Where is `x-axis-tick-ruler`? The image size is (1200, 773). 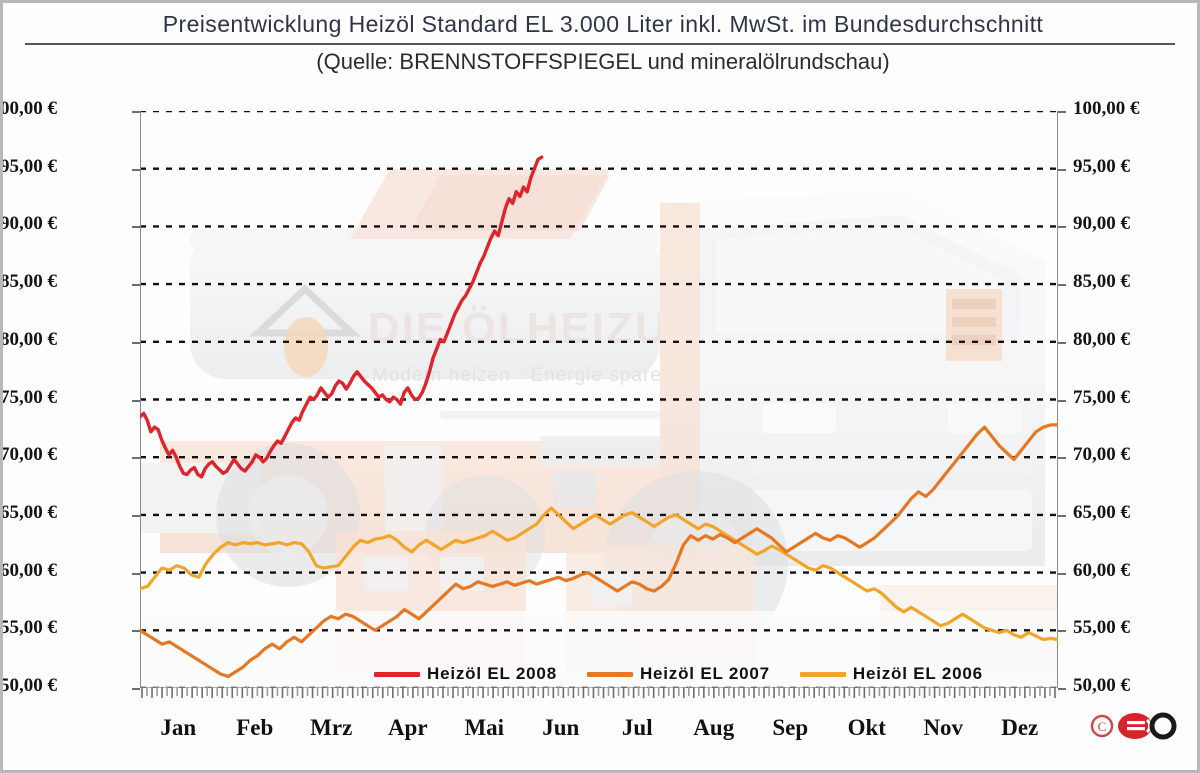 x-axis-tick-ruler is located at coordinates (598, 692).